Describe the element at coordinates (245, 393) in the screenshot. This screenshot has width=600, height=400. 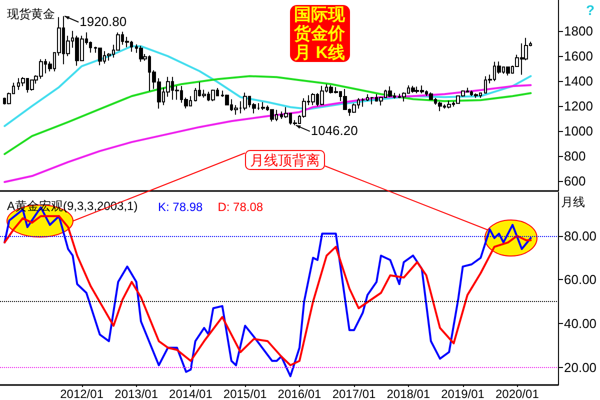
I see `x-tick-label: 2015/01` at that location.